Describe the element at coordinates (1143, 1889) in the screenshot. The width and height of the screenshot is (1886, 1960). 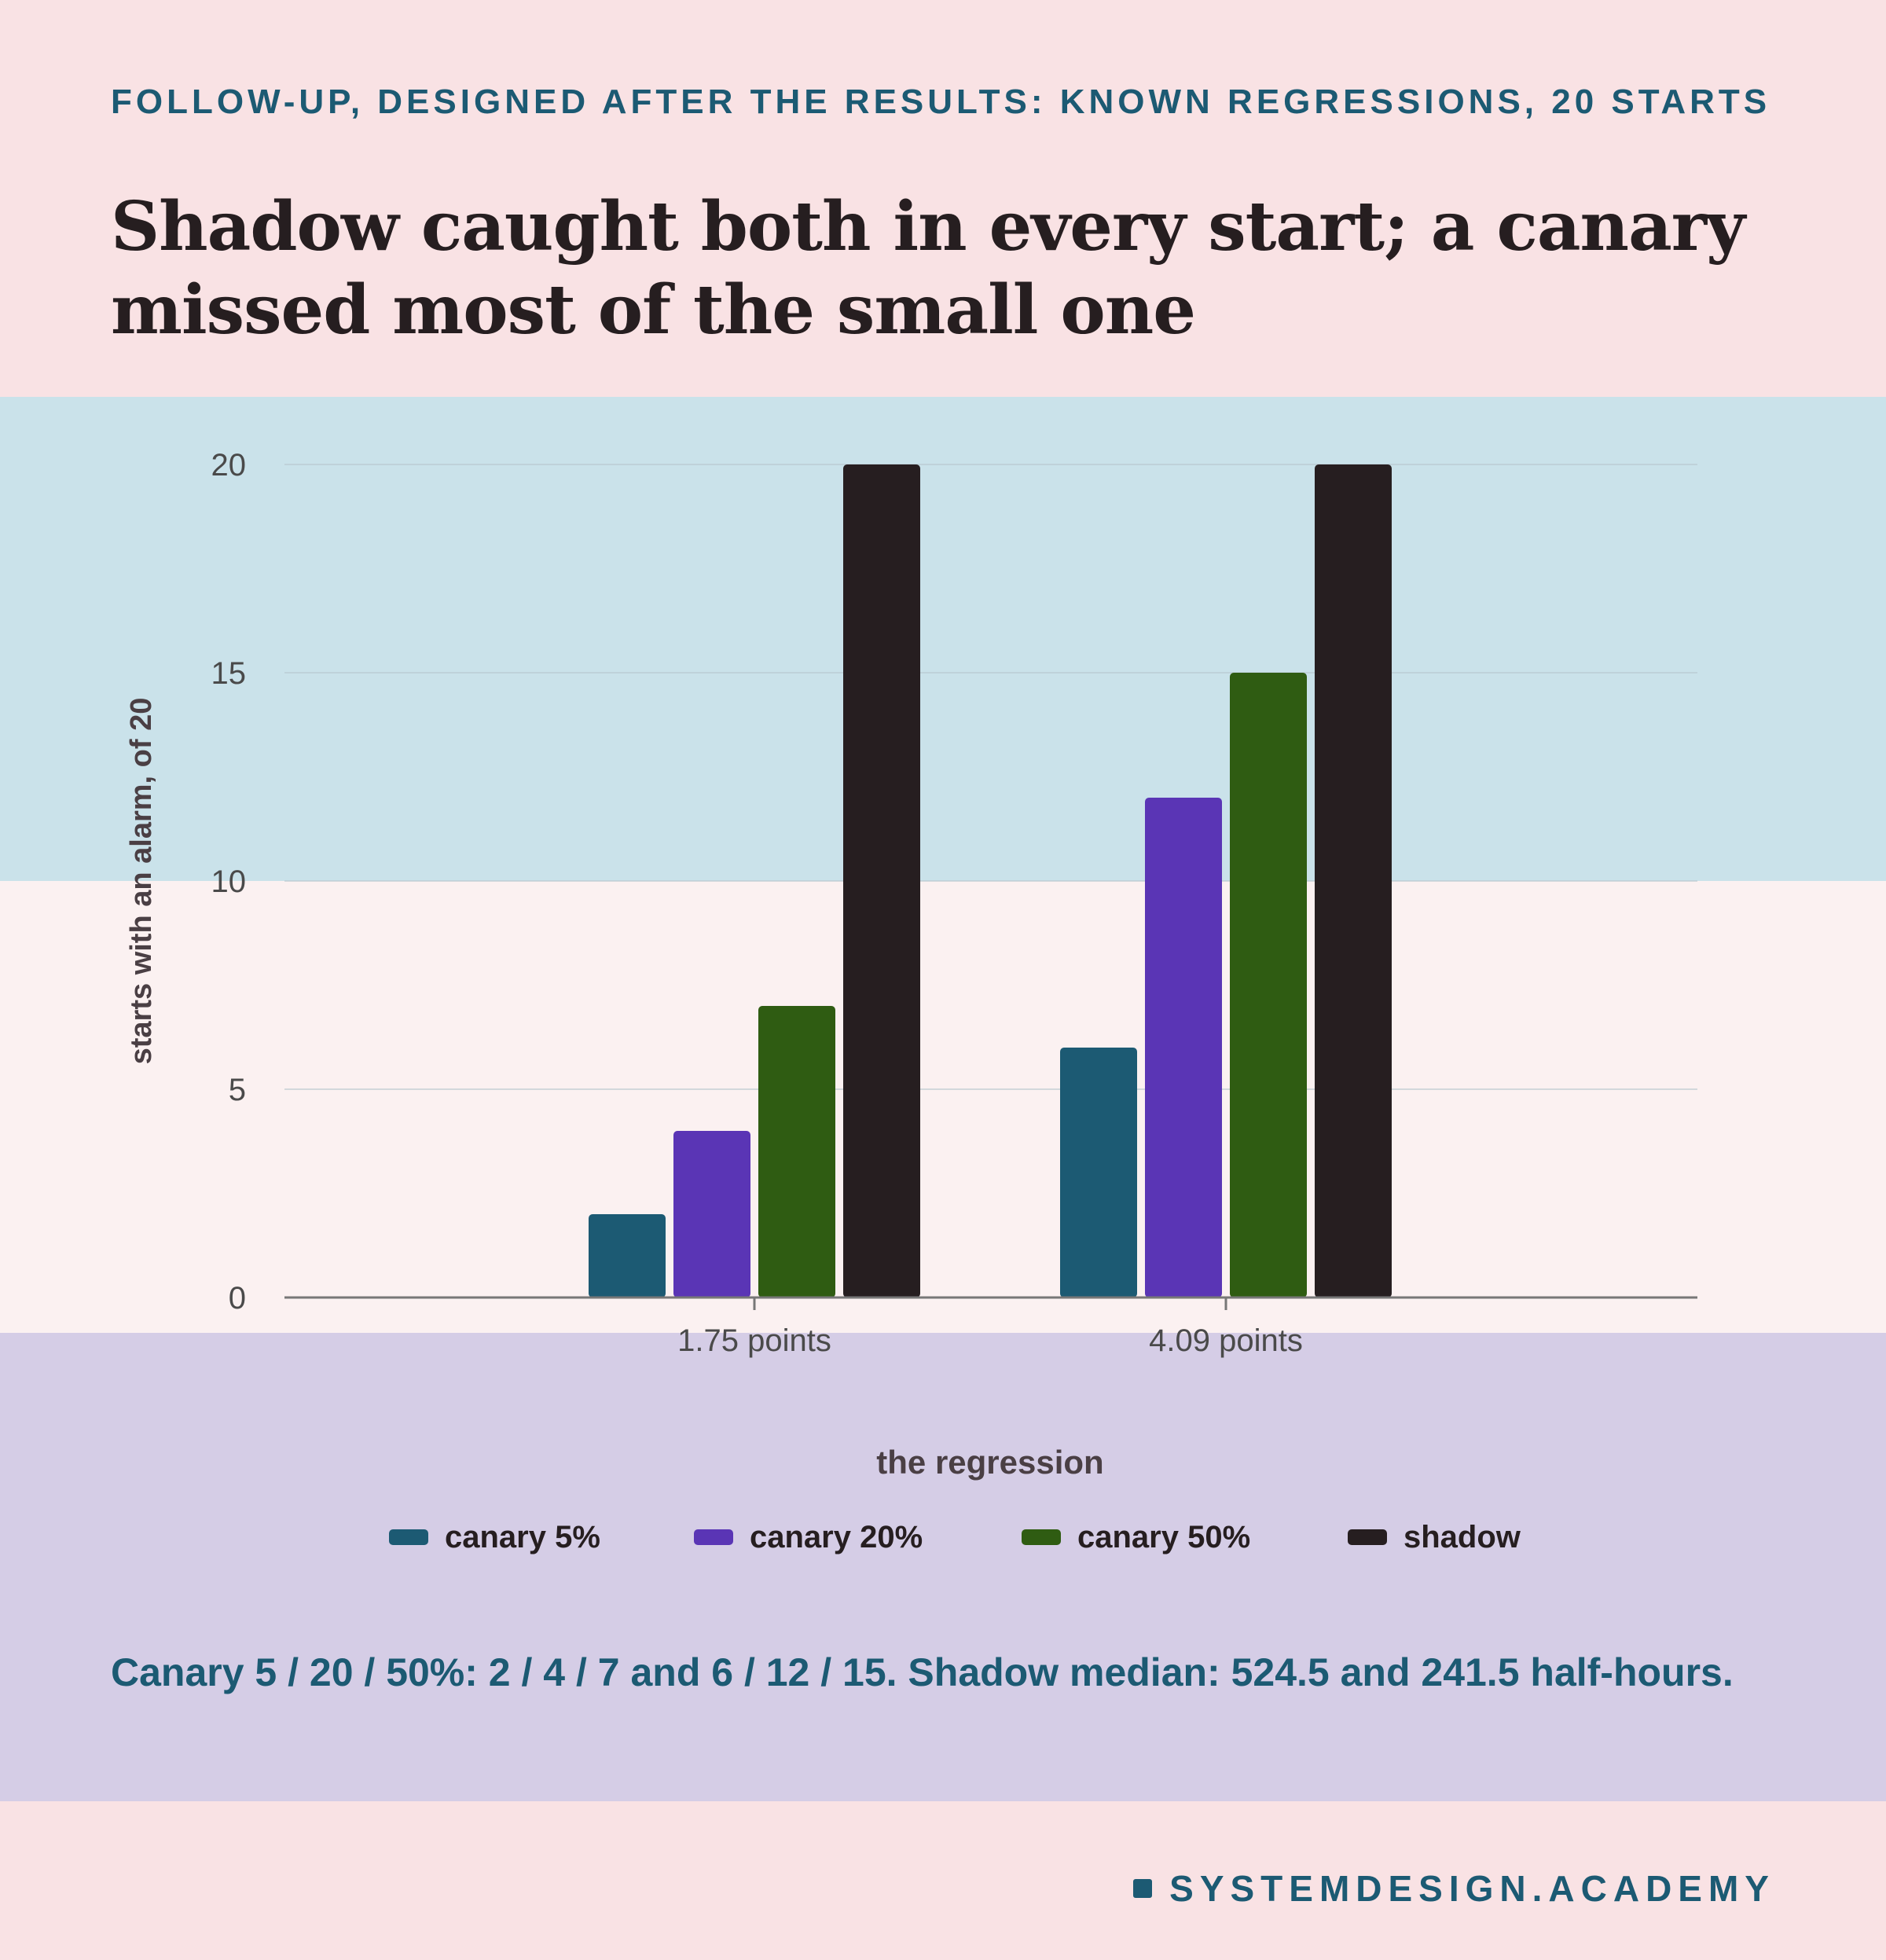
I see `brand-square-icon` at that location.